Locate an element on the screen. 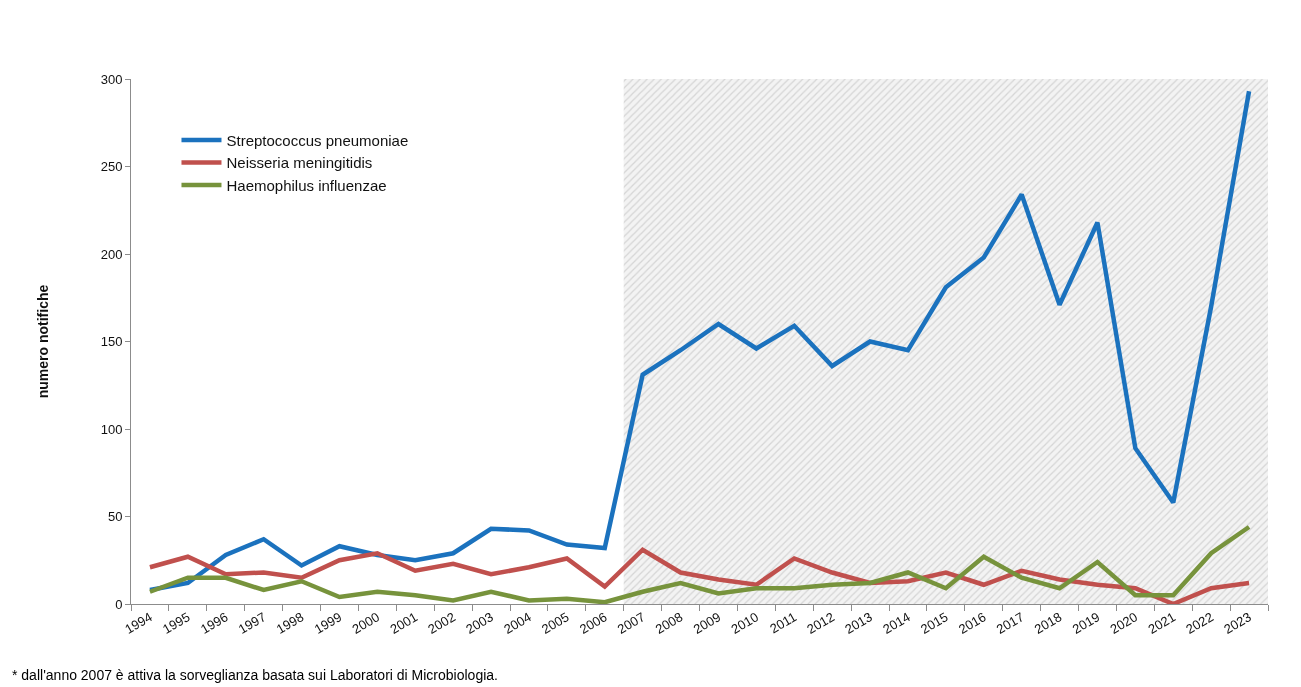 This screenshot has height=687, width=1301. x-tick-label: 2023 is located at coordinates (1237, 623).